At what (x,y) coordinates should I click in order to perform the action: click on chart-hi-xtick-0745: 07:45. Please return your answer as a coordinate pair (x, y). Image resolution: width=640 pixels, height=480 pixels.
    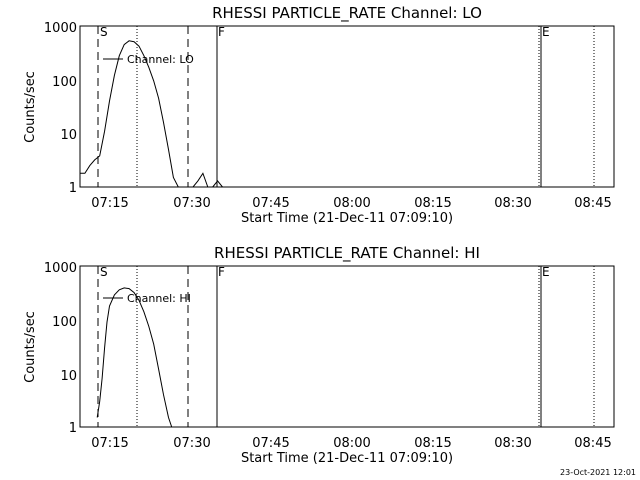
    Looking at the image, I should click on (270, 443).